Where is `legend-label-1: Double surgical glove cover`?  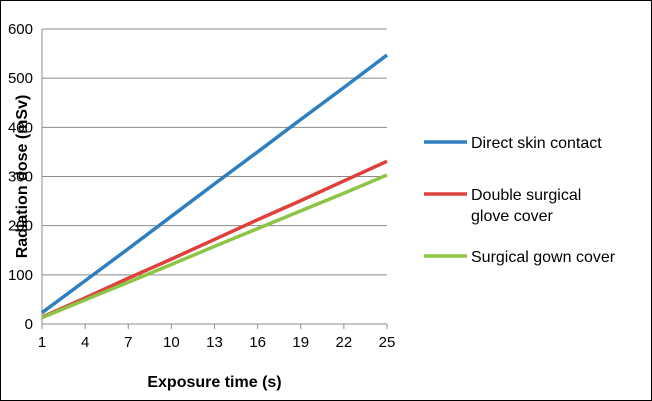 legend-label-1: Double surgical glove cover is located at coordinates (526, 206).